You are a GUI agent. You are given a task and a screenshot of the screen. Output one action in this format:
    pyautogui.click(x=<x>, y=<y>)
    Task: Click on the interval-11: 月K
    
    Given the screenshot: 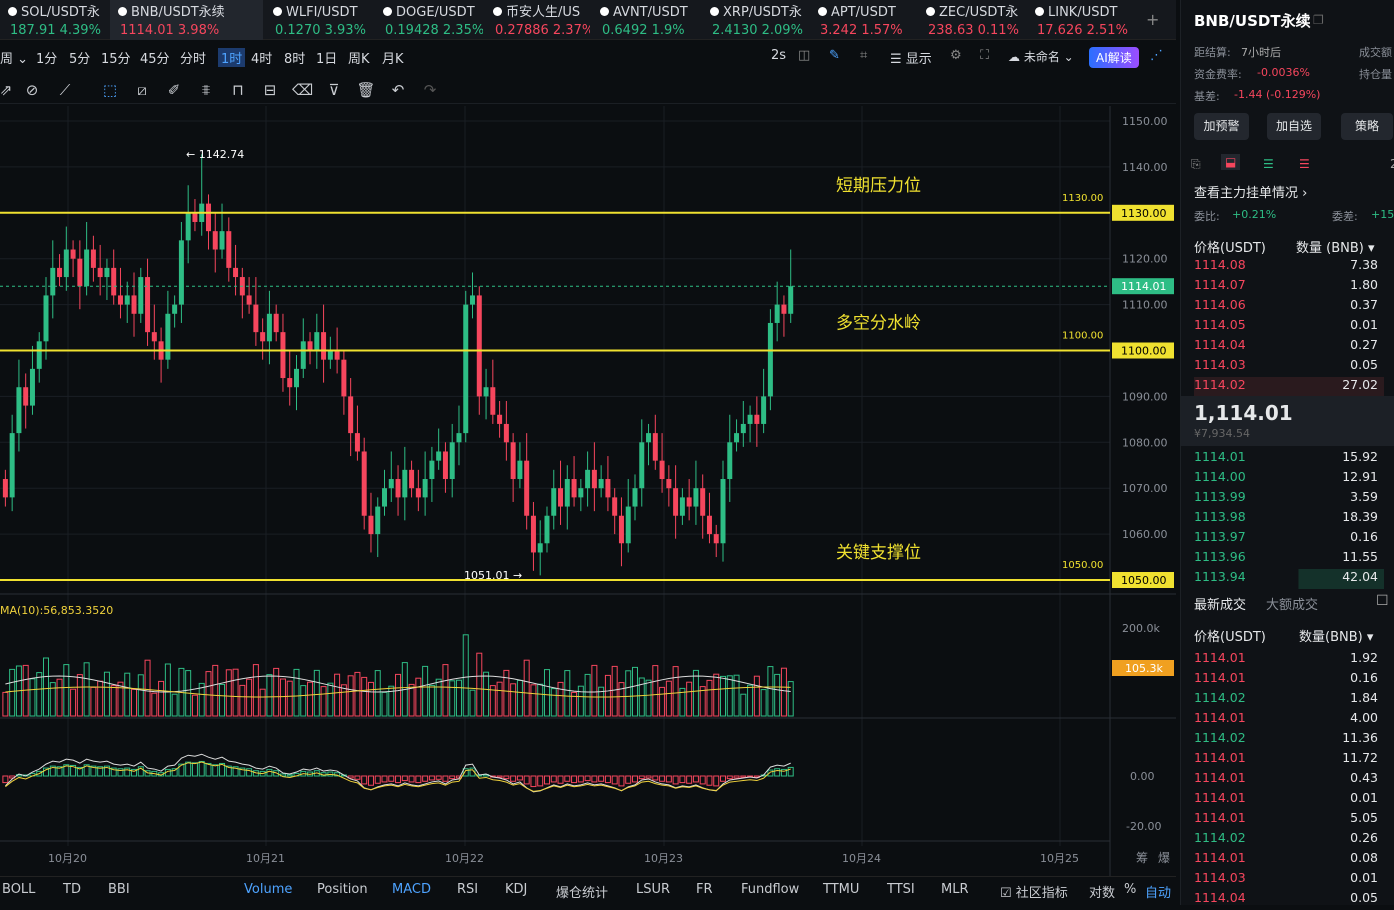 What is the action you would take?
    pyautogui.click(x=393, y=59)
    